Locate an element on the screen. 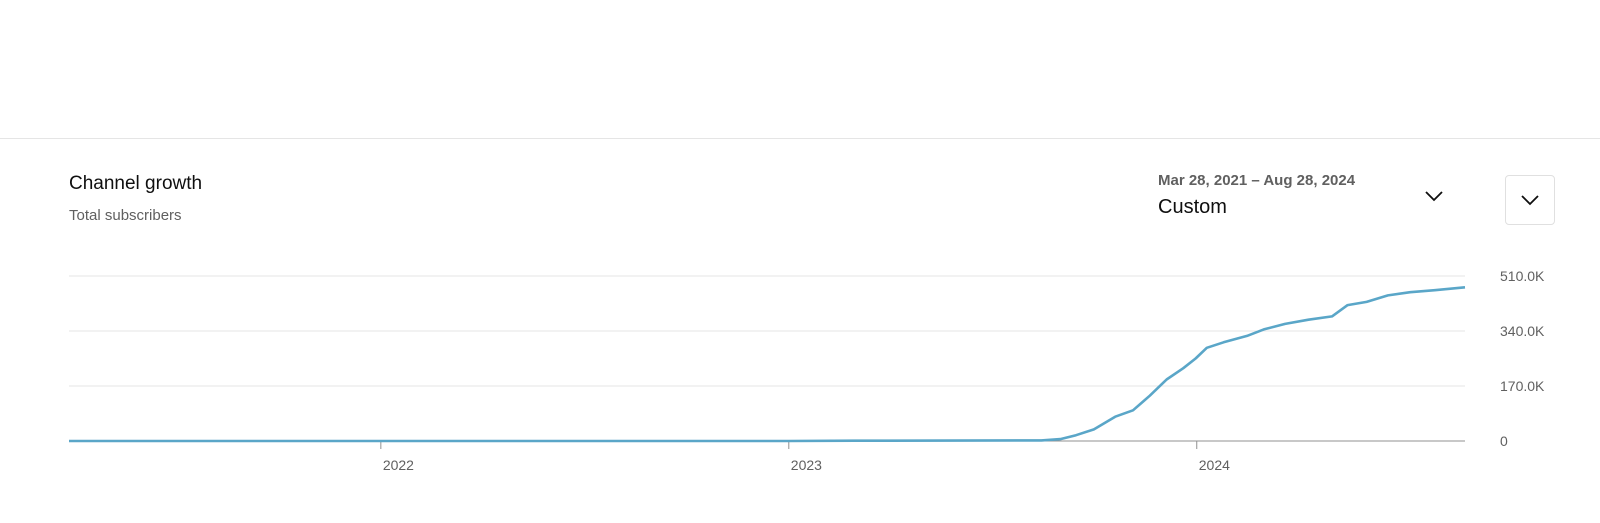 This screenshot has height=523, width=1600. y-tick-label: 0 is located at coordinates (1504, 441).